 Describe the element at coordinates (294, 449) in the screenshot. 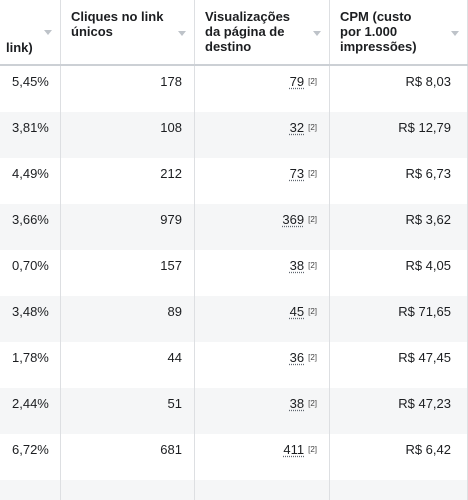

I see `metric-link: 411` at that location.